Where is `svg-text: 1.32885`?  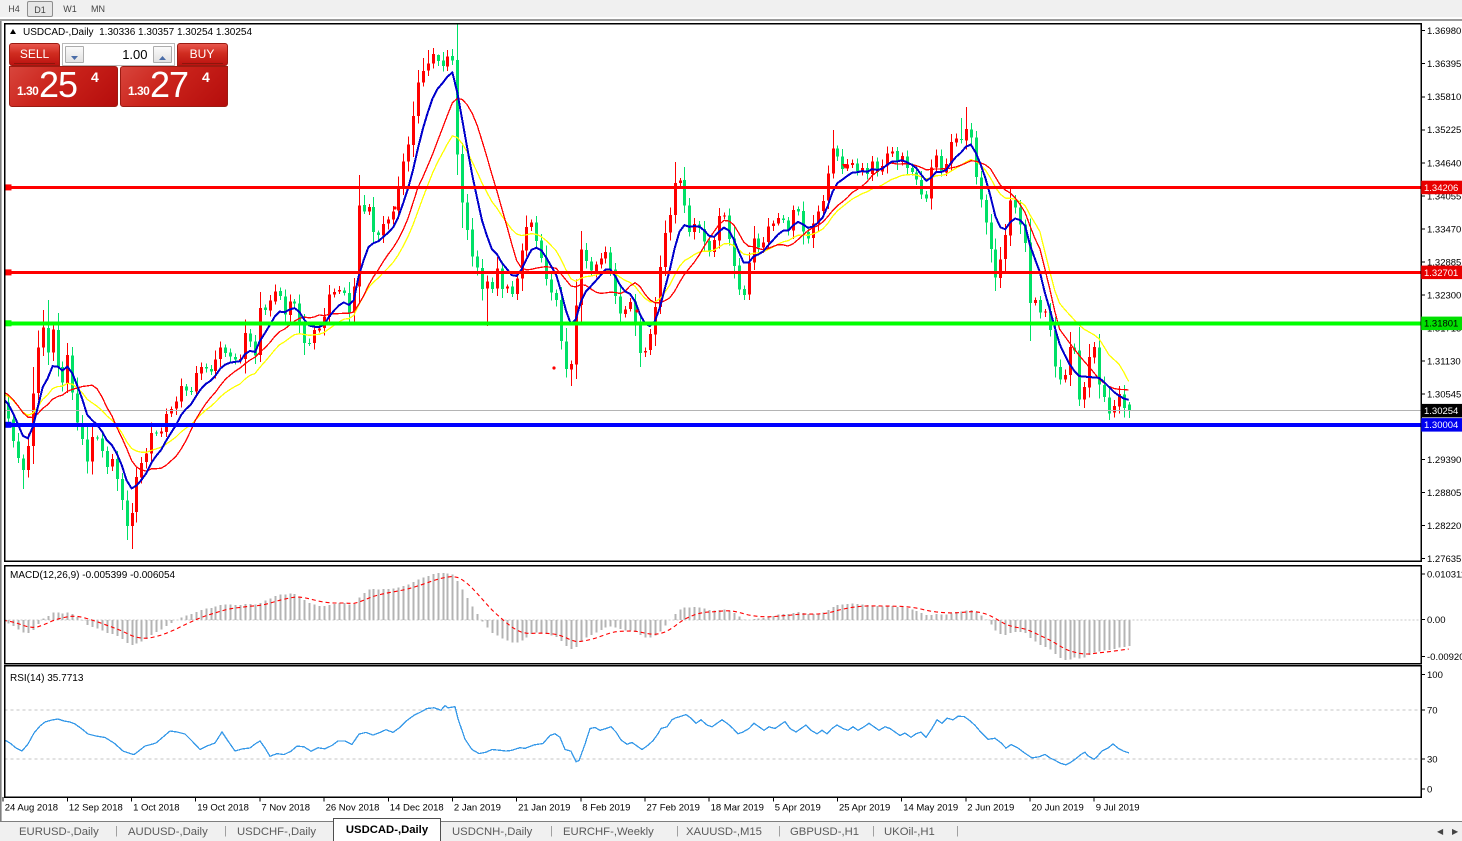 svg-text: 1.32885 is located at coordinates (1444, 262).